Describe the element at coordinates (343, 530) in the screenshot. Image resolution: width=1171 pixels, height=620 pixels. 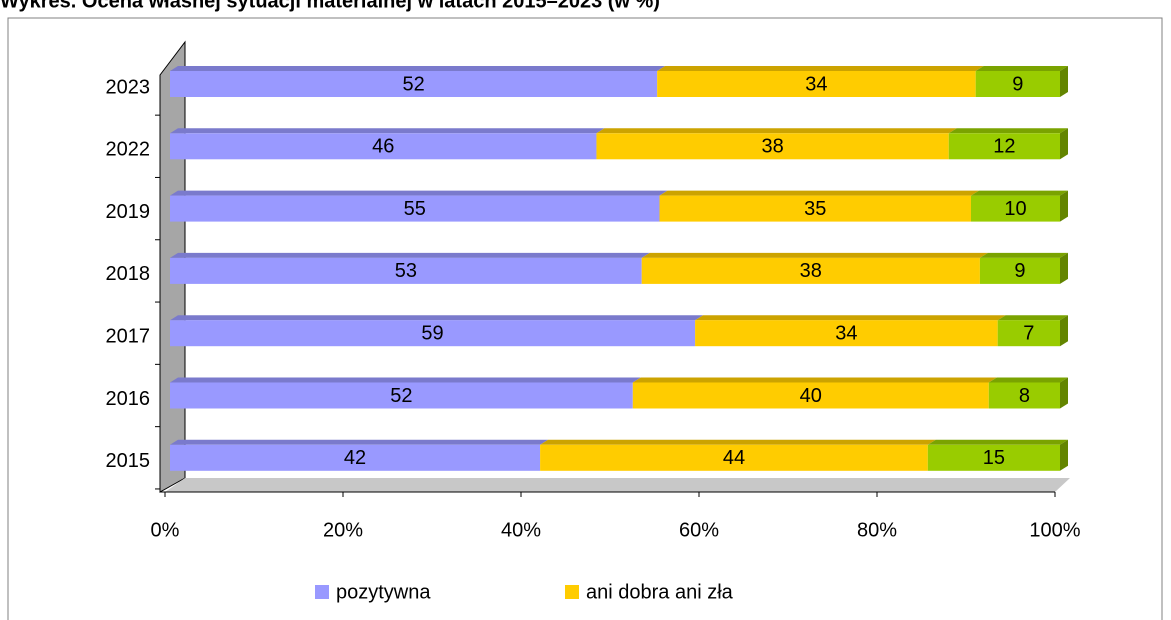
I see `x-tick-label: 20%` at that location.